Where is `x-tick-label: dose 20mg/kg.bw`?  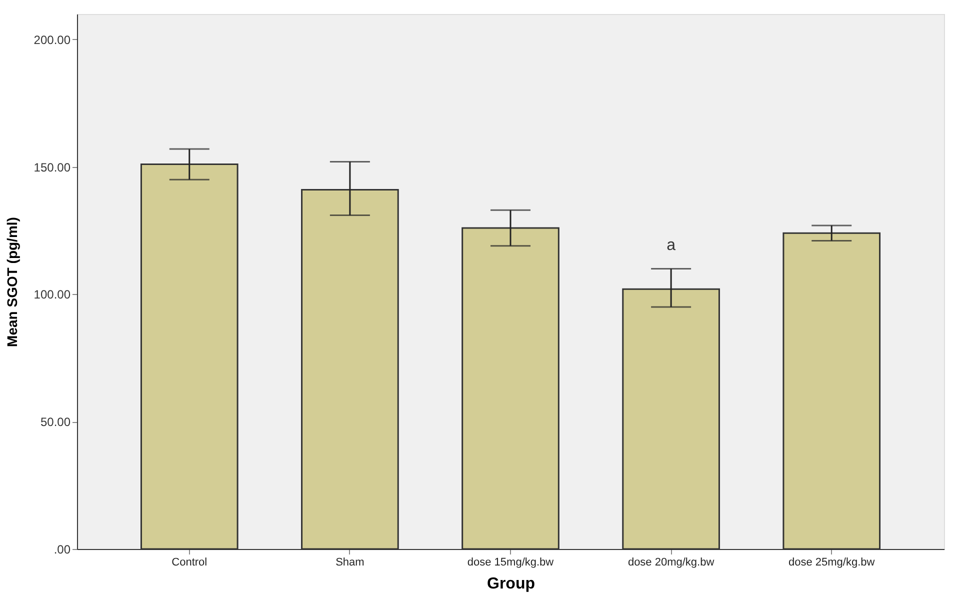
x-tick-label: dose 20mg/kg.bw is located at coordinates (671, 562).